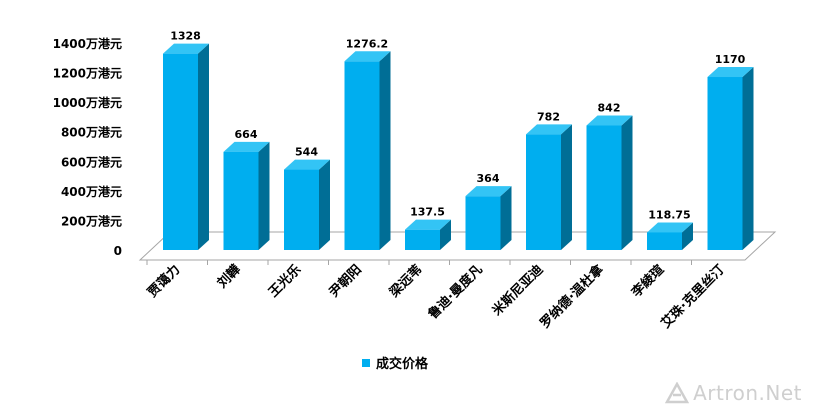 Image resolution: width=816 pixels, height=413 pixels. What do you see at coordinates (91, 132) in the screenshot?
I see `y-tick-label: 800万港元` at bounding box center [91, 132].